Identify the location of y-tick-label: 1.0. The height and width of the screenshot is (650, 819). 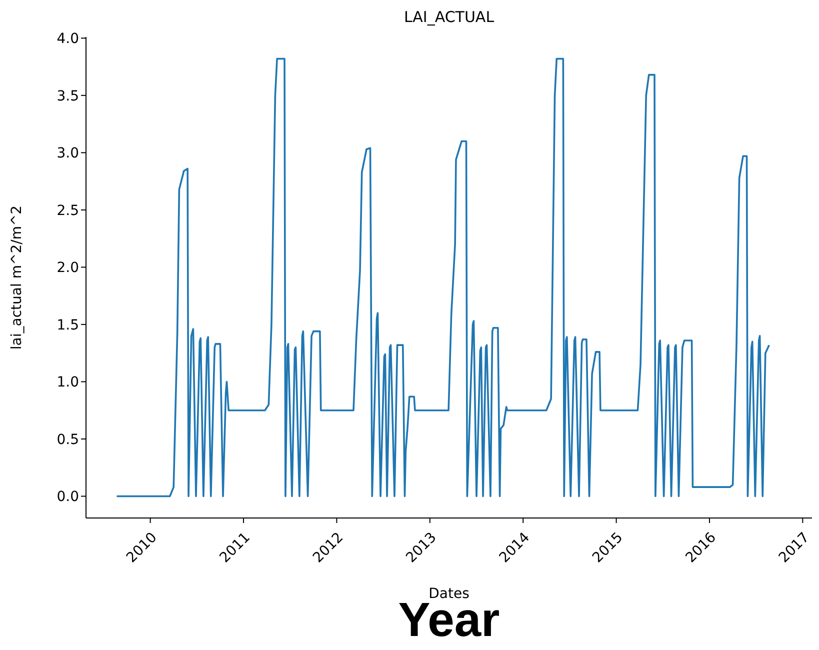
(67, 382).